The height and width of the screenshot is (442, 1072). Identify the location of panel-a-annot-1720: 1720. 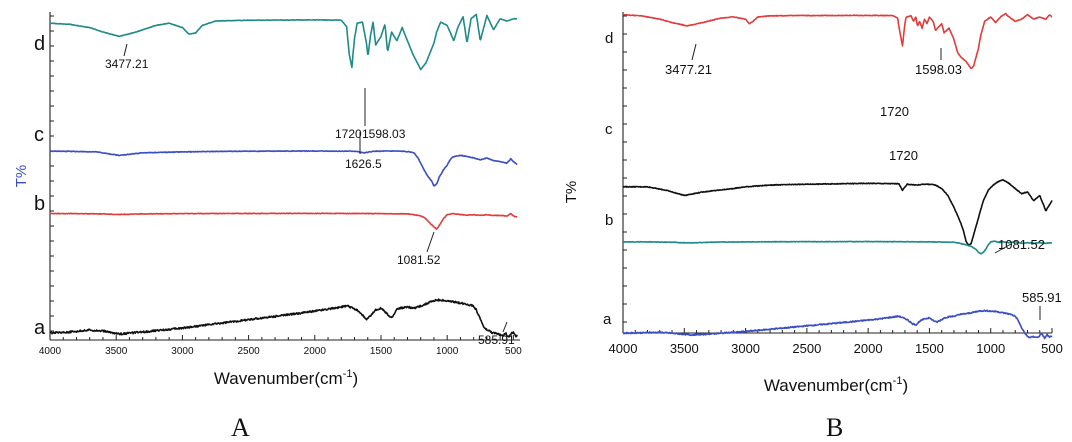
(348, 134).